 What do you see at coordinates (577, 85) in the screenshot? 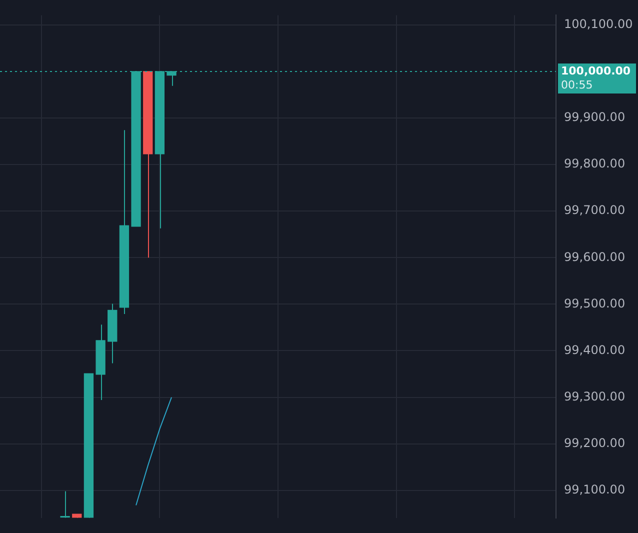
I see `text: 00:55` at bounding box center [577, 85].